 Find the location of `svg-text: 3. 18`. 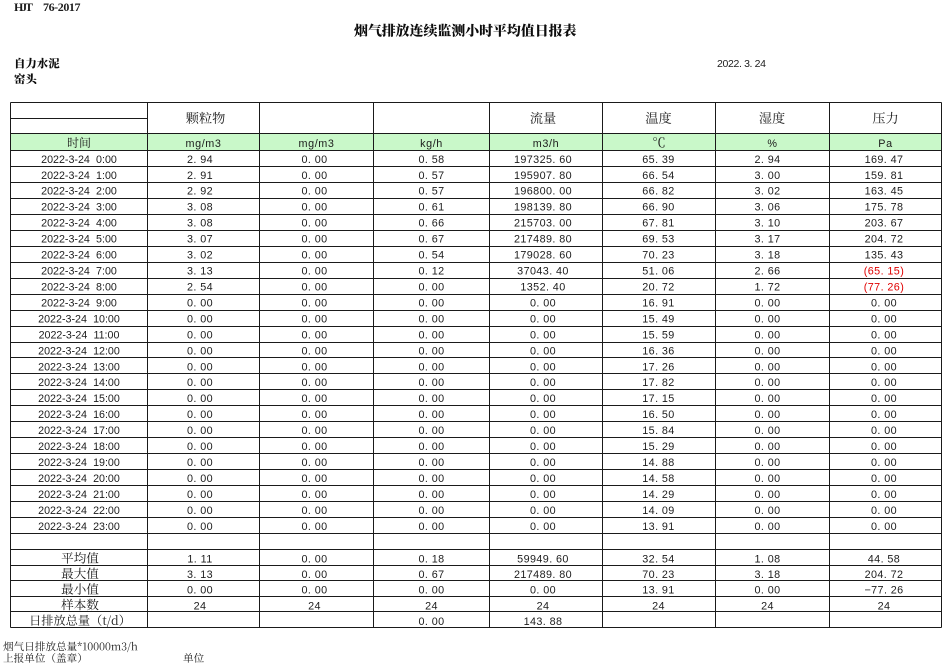

svg-text: 3. 18 is located at coordinates (767, 575).